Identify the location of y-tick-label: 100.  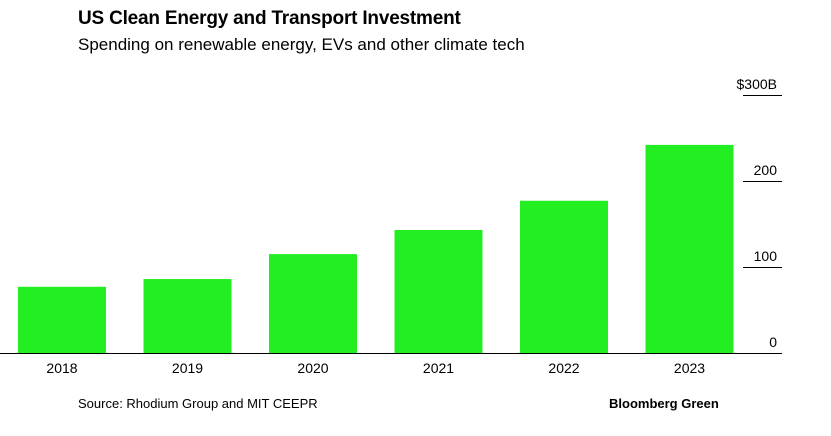
(766, 256).